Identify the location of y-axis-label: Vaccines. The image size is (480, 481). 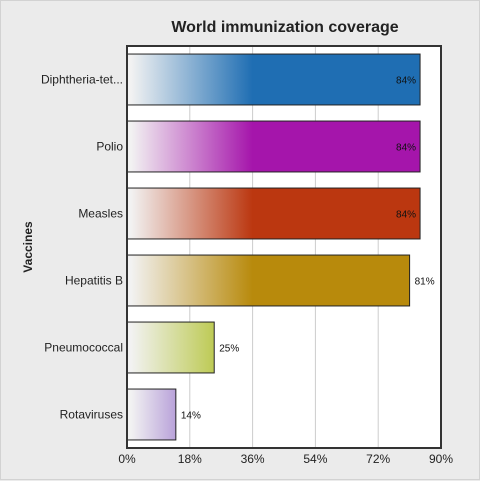
(28, 247).